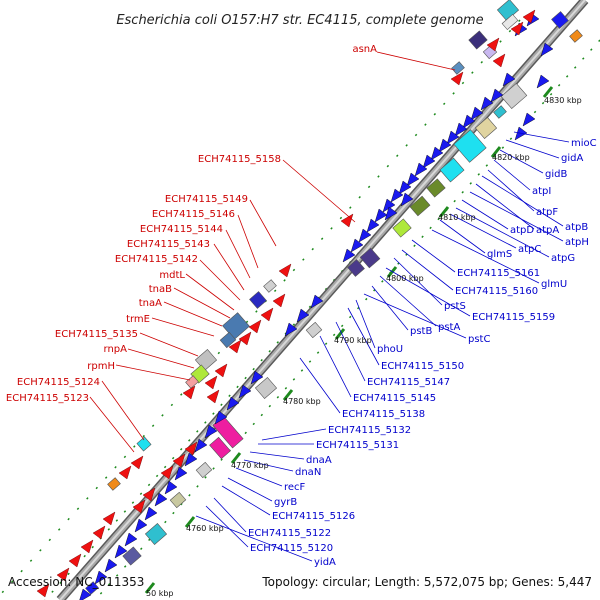  What do you see at coordinates (449, 327) in the screenshot?
I see `gene-label: pstA` at bounding box center [449, 327].